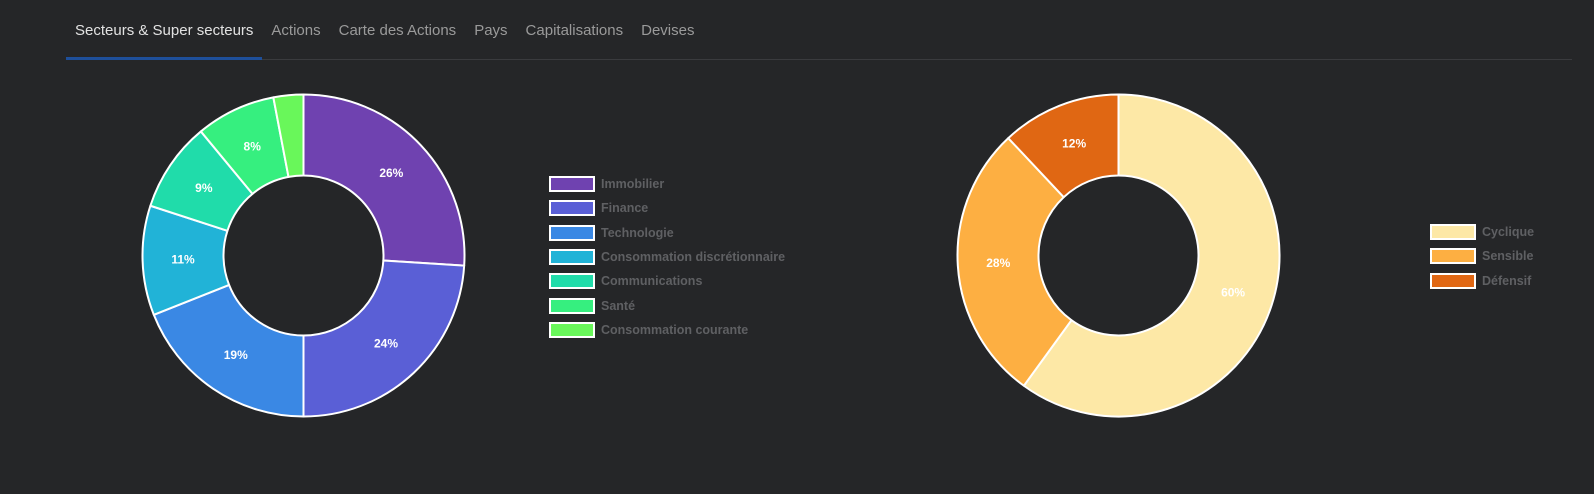 The height and width of the screenshot is (494, 1594). Describe the element at coordinates (1508, 232) in the screenshot. I see `legend-label: Cyclique` at that location.